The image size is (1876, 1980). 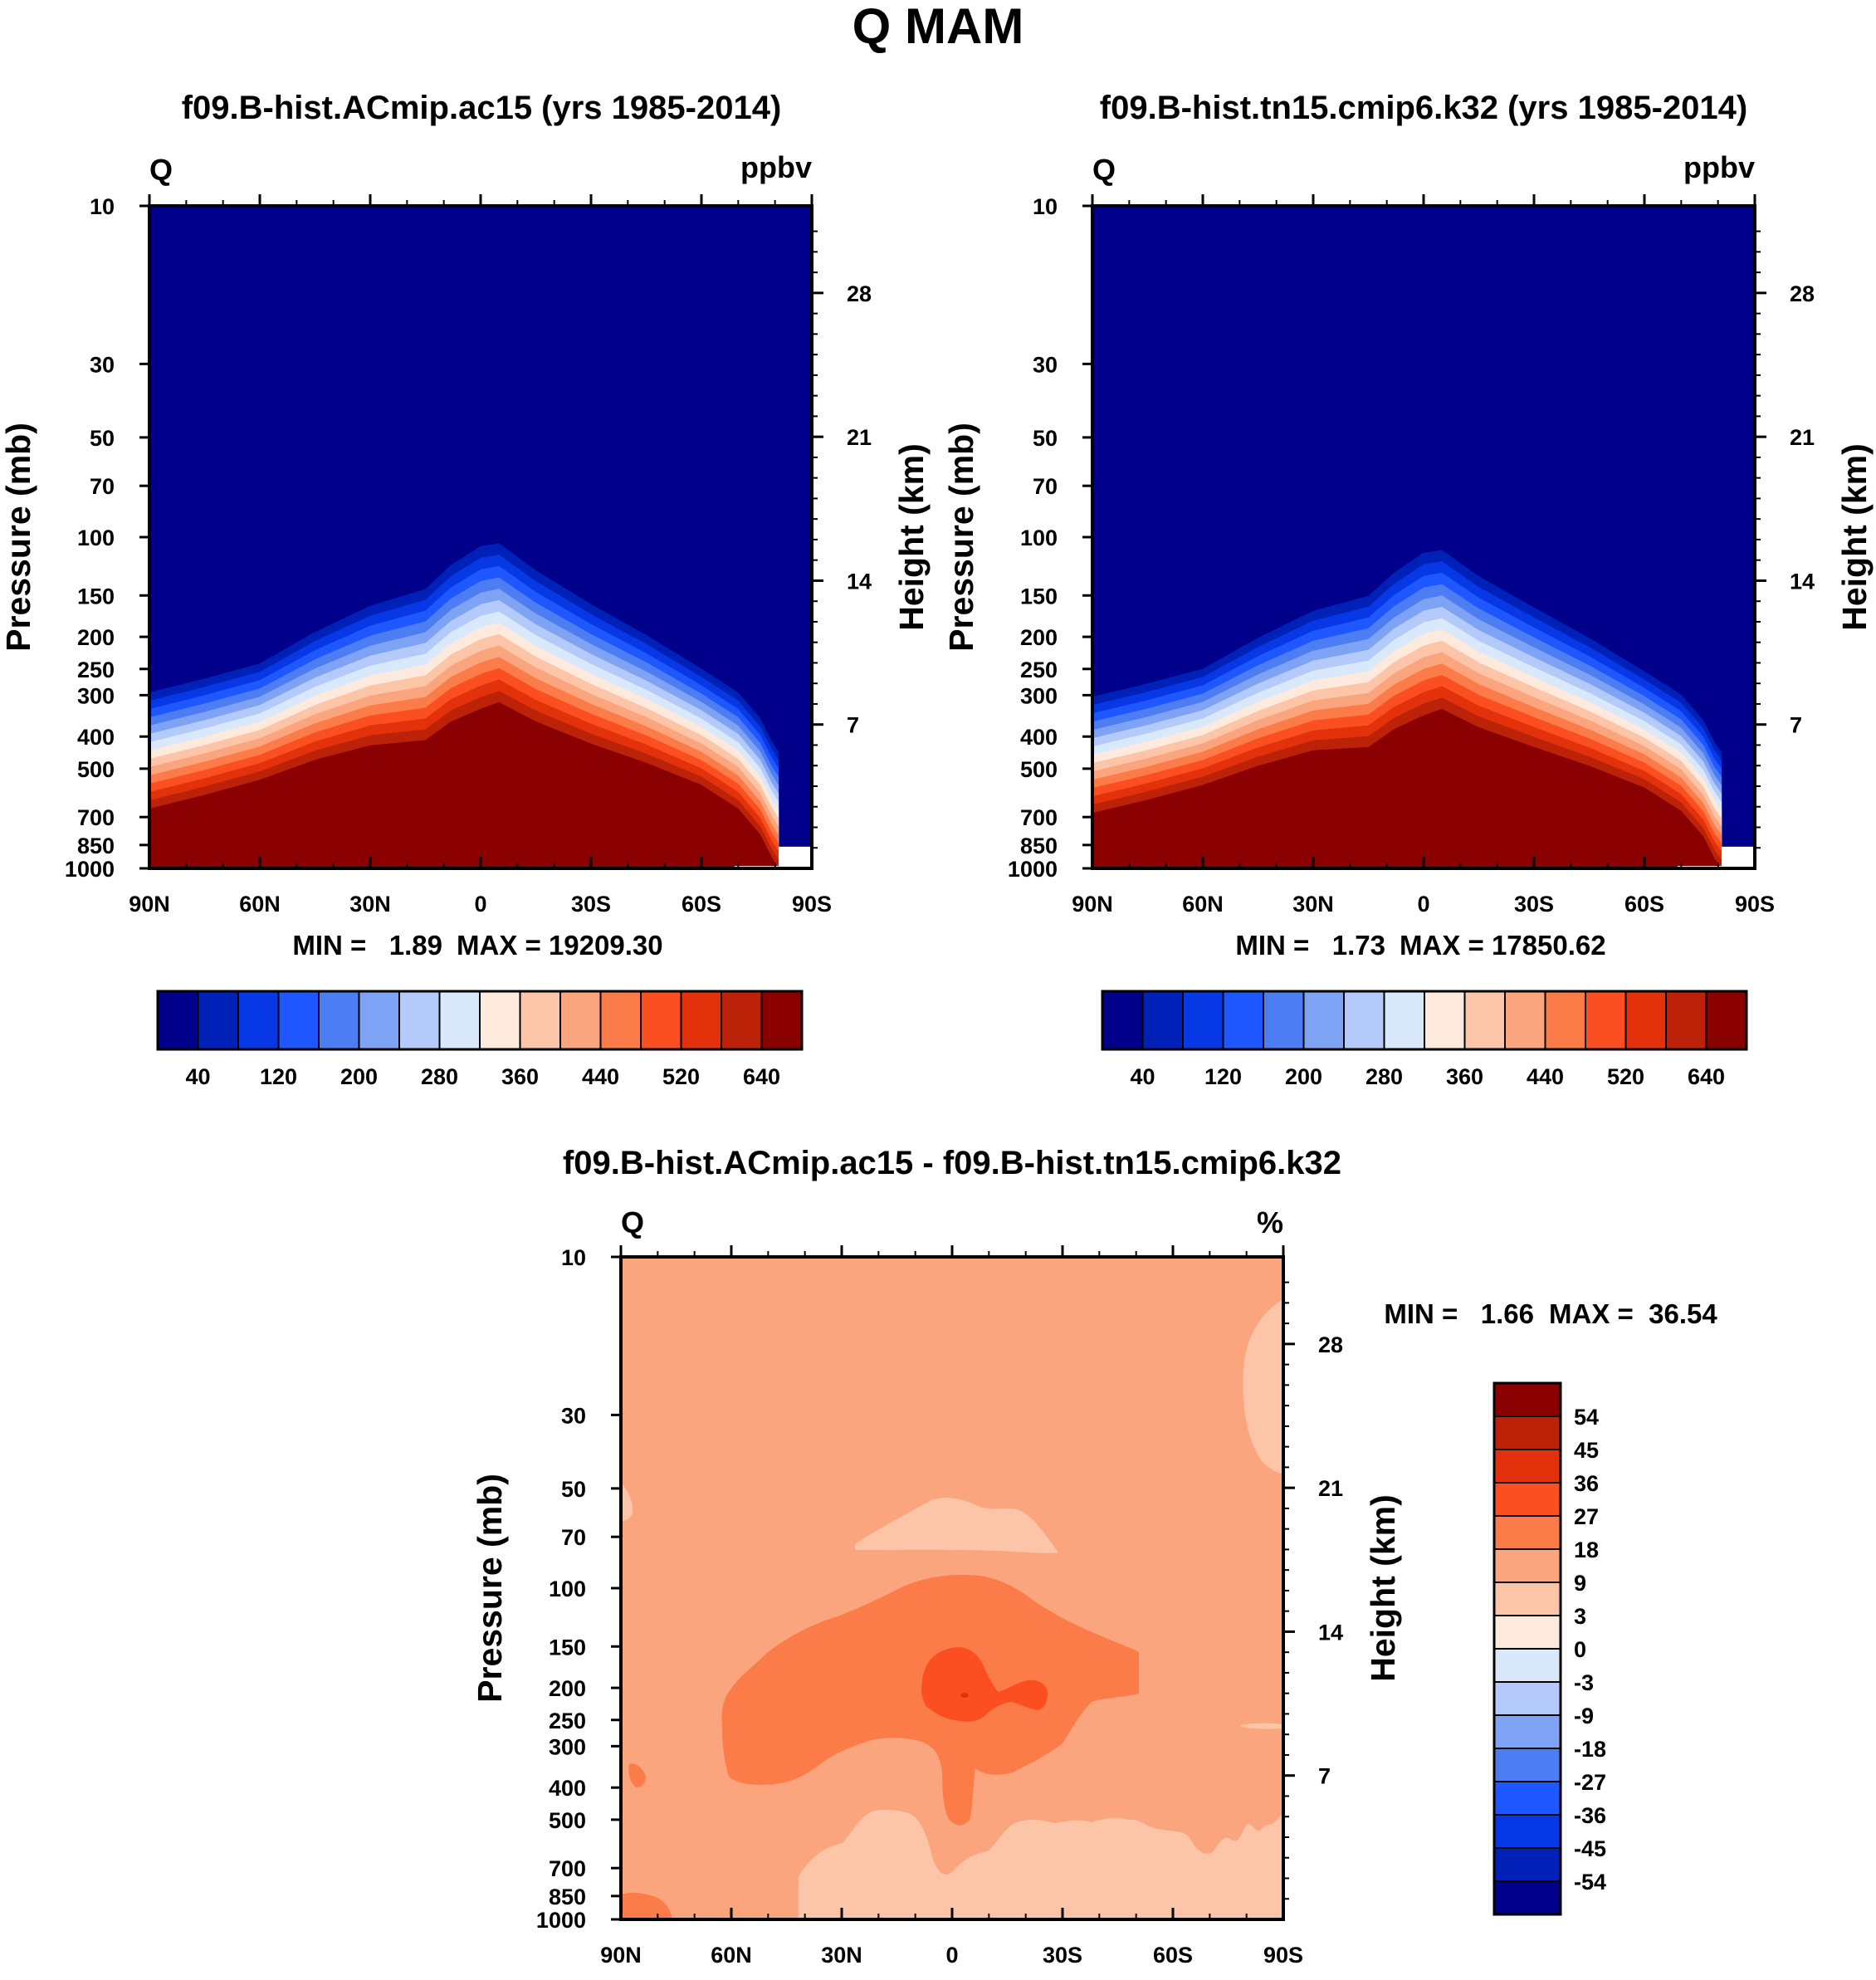 I want to click on y-tick-label: 30, so click(x=1045, y=364).